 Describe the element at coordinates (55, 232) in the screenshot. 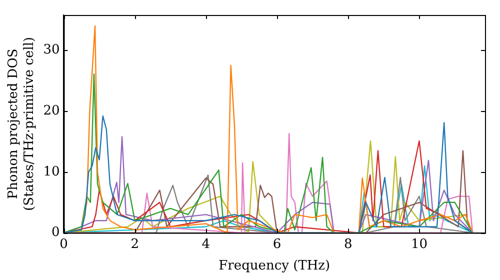

I see `y-tick-label: 0` at that location.